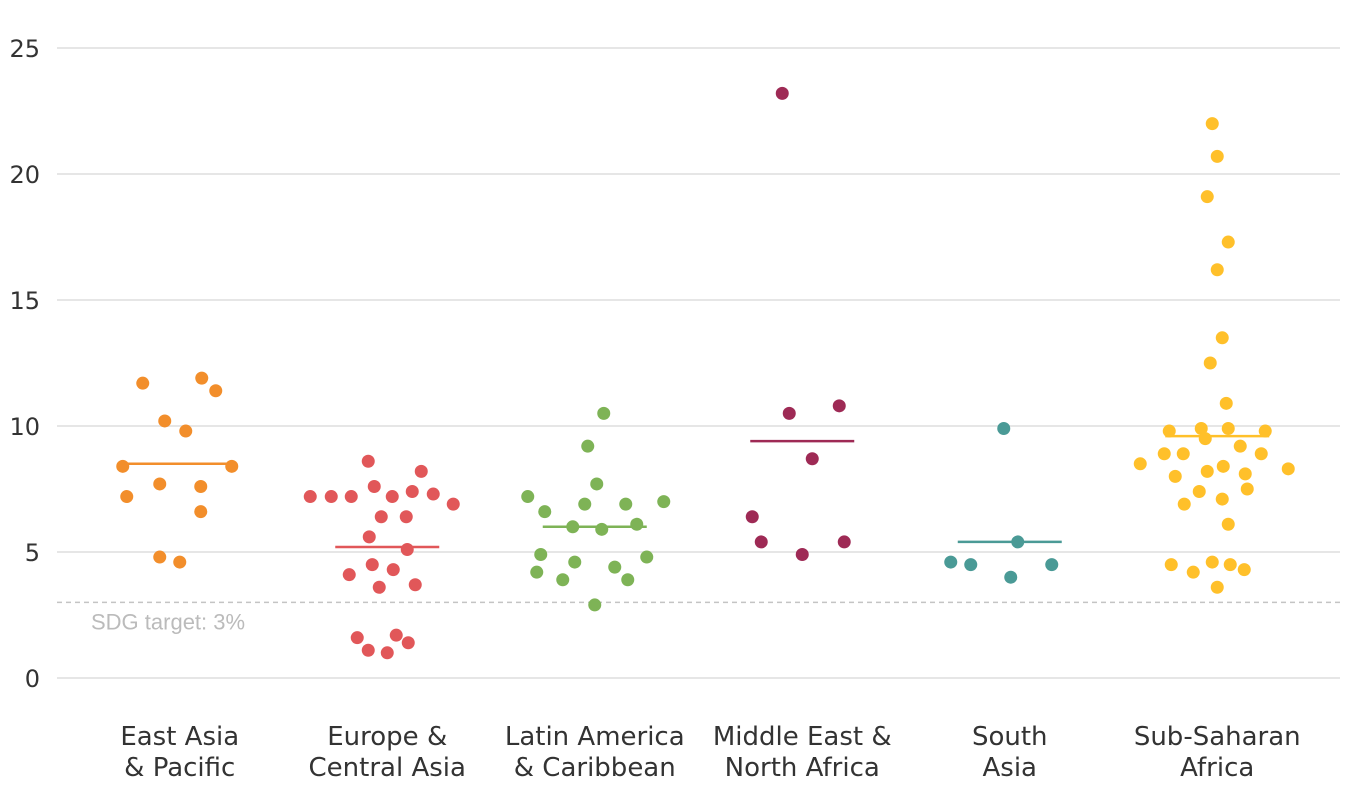  I want to click on target-label: SDG target: 3%, so click(168, 621).